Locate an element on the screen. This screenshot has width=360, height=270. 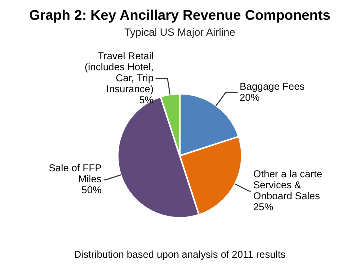
data-label: 25% is located at coordinates (264, 208).